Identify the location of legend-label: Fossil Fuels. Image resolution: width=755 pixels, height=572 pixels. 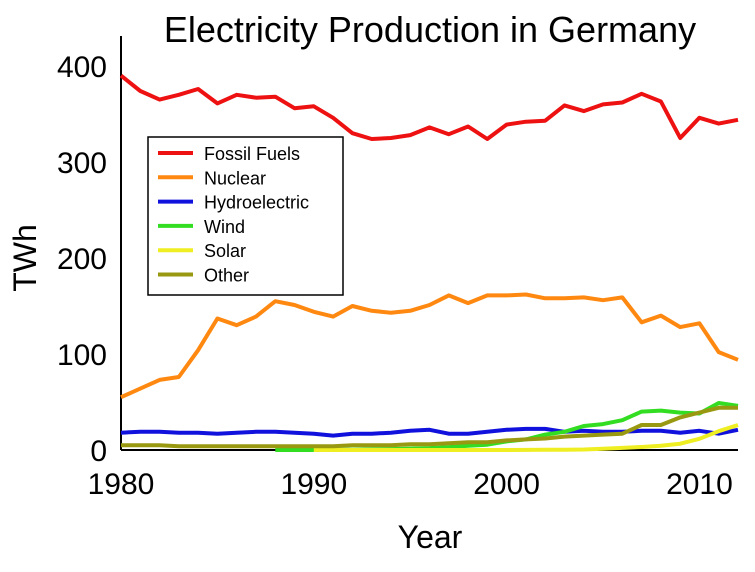
(252, 154).